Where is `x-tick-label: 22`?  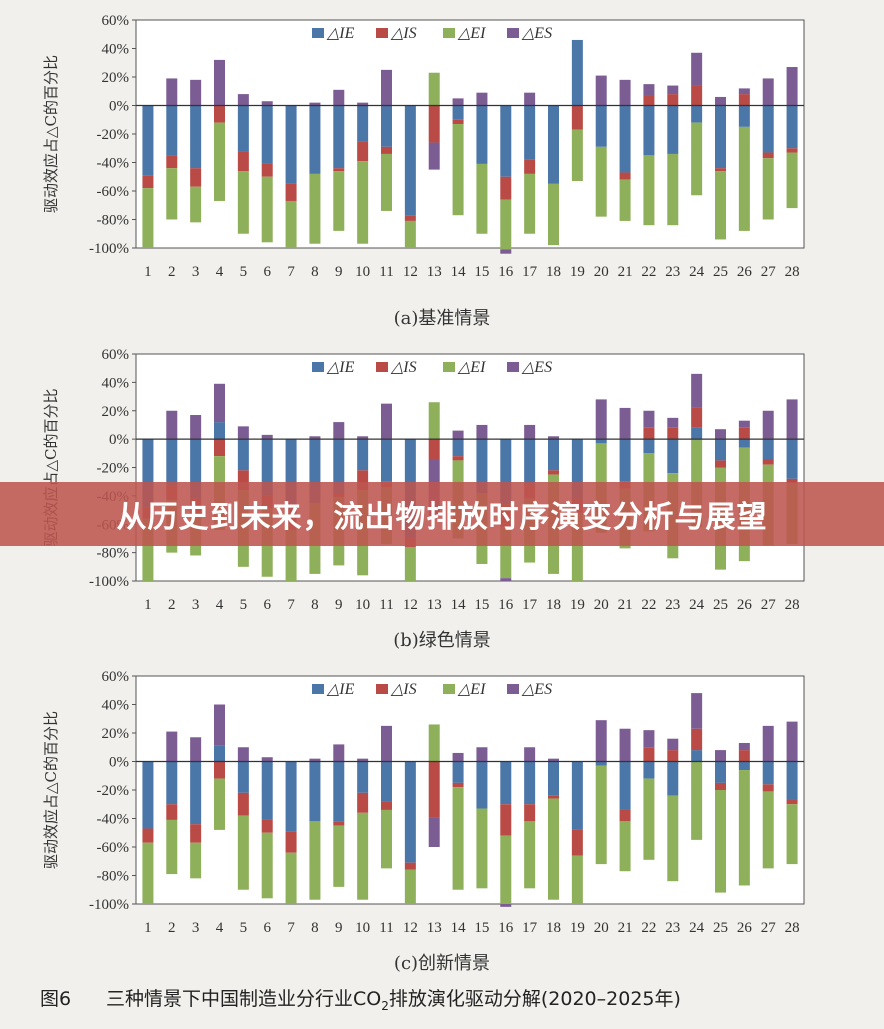
x-tick-label: 22 is located at coordinates (648, 928).